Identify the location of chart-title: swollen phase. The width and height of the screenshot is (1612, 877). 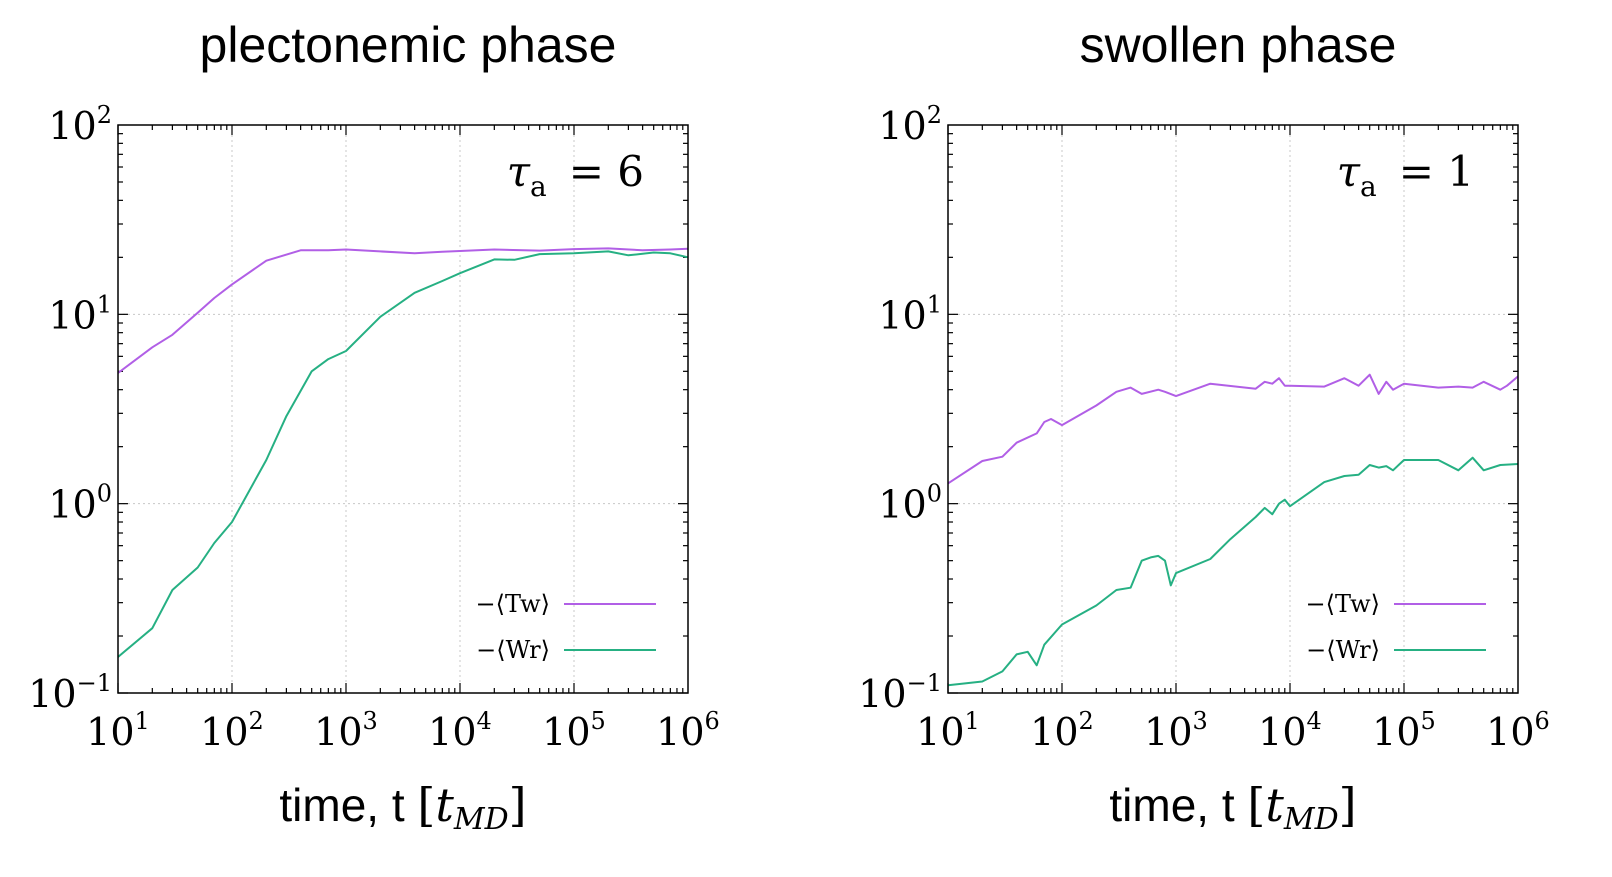
(1238, 45).